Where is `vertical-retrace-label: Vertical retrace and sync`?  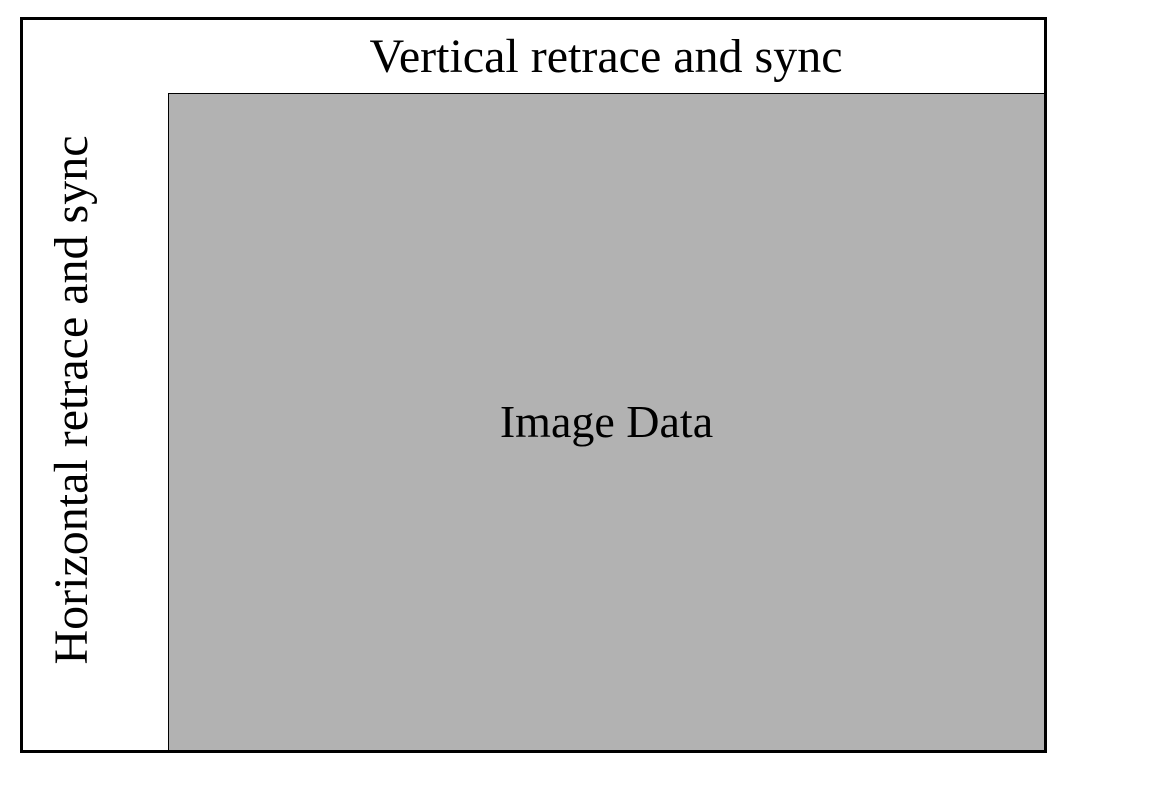
vertical-retrace-label: Vertical retrace and sync is located at coordinates (606, 56).